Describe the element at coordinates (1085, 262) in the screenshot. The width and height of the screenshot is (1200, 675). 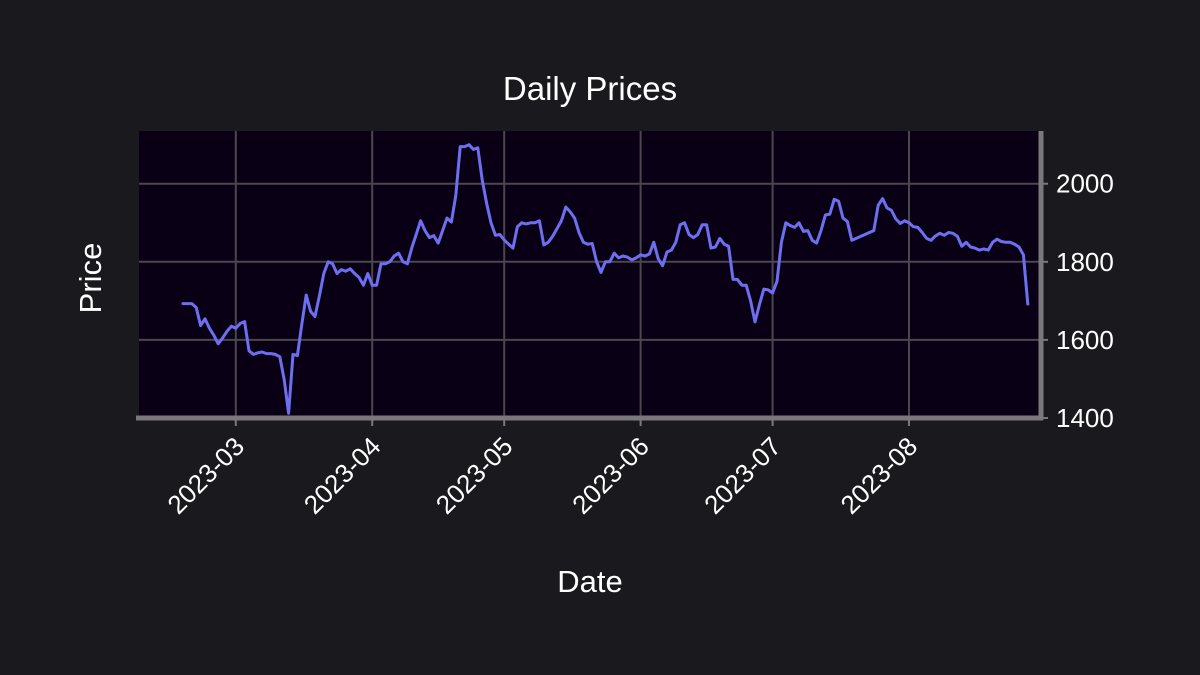
I see `y-tick-label: 1800` at that location.